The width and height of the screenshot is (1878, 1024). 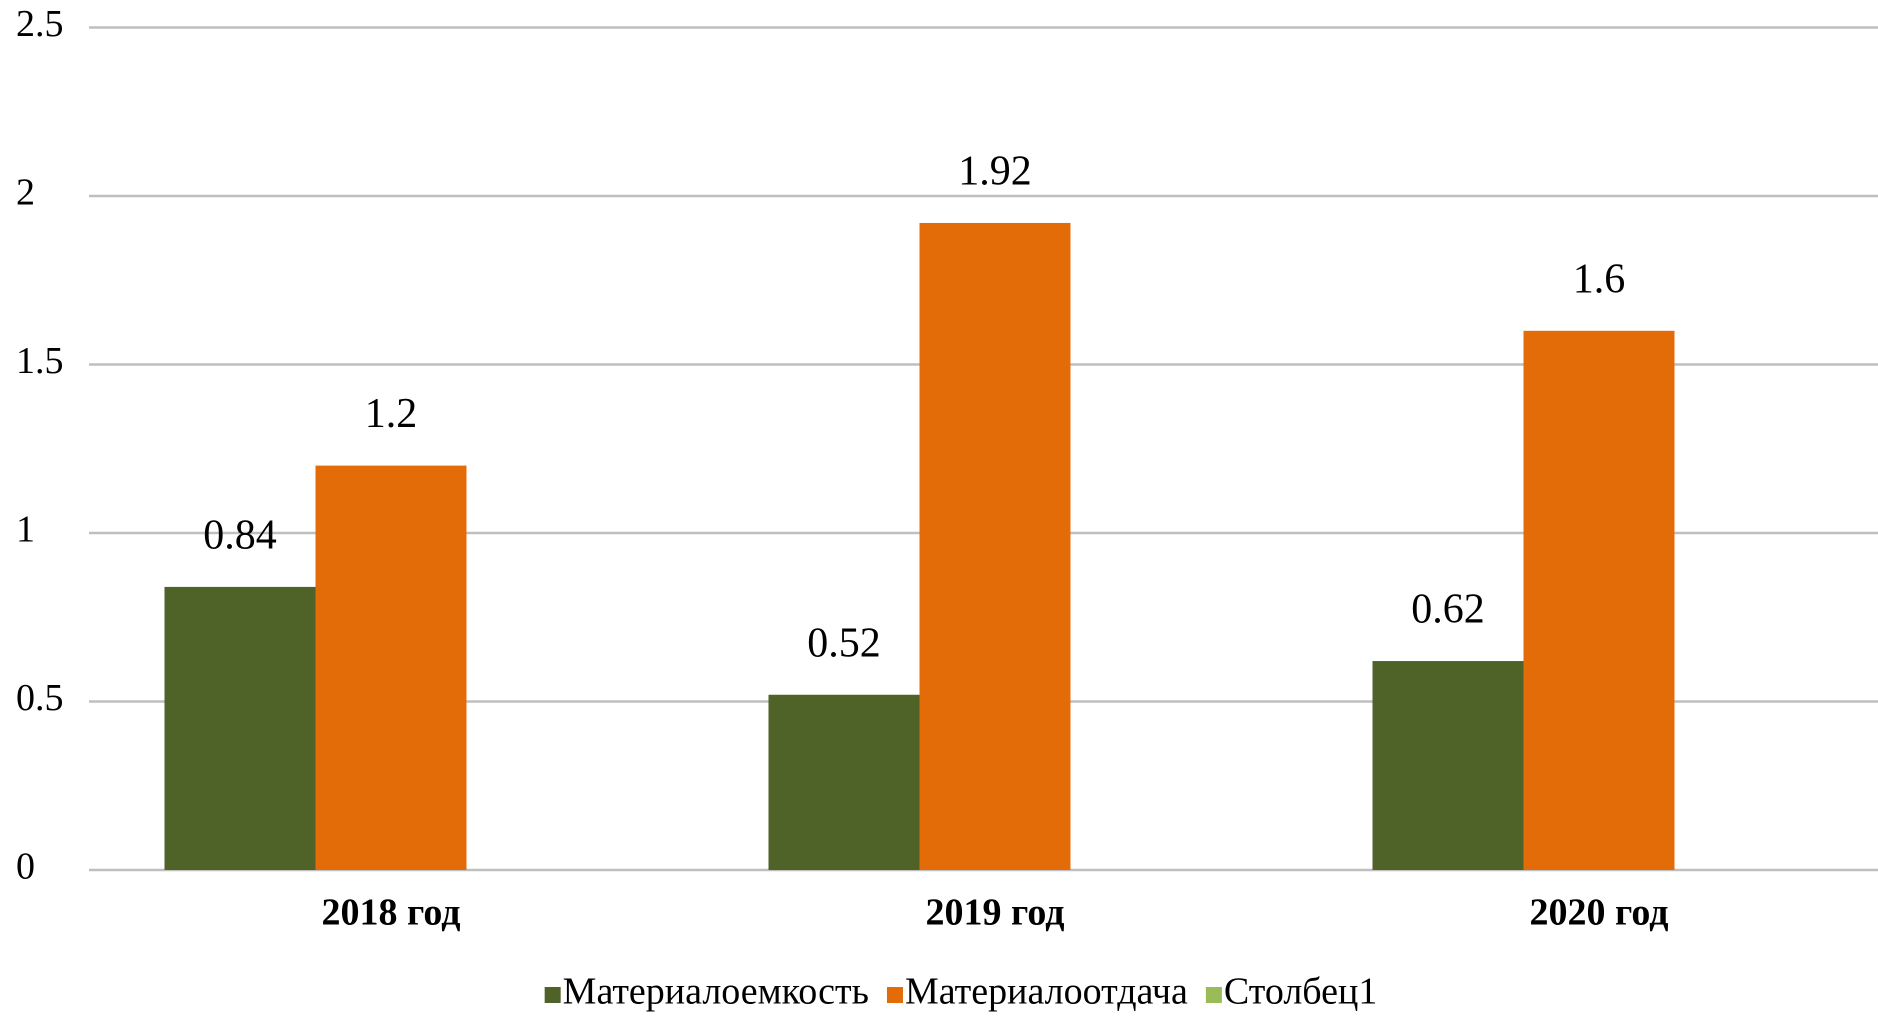 I want to click on y-tick-label: 0.5, so click(x=40, y=698).